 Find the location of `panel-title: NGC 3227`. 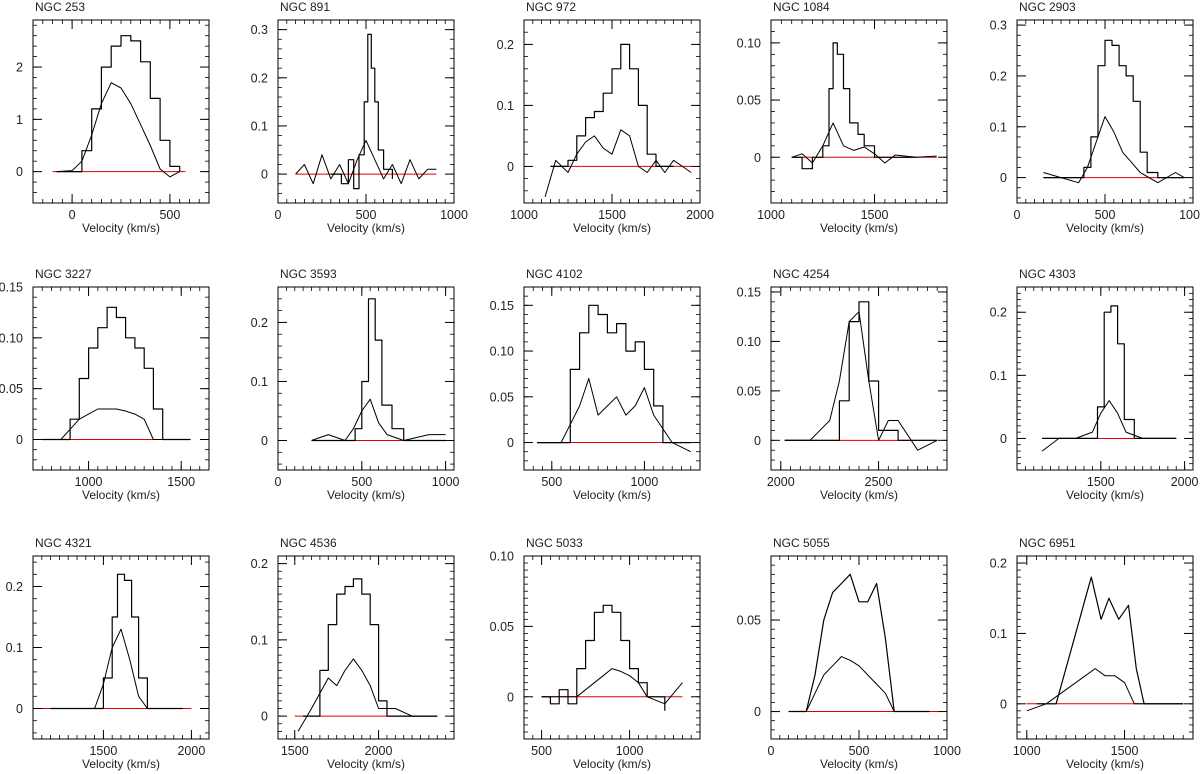

panel-title: NGC 3227 is located at coordinates (63, 274).